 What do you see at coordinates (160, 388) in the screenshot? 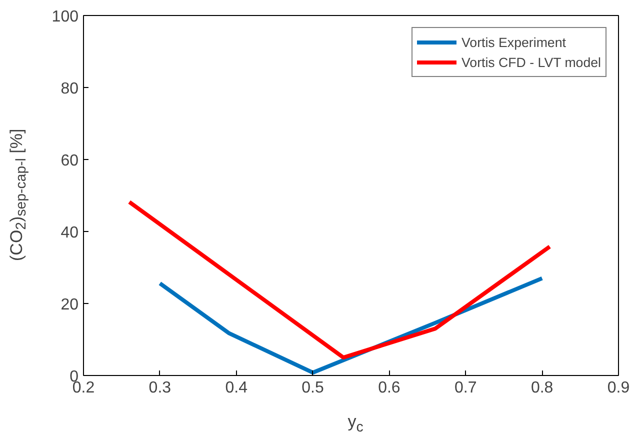
I see `x-tick-label: 0.3` at bounding box center [160, 388].